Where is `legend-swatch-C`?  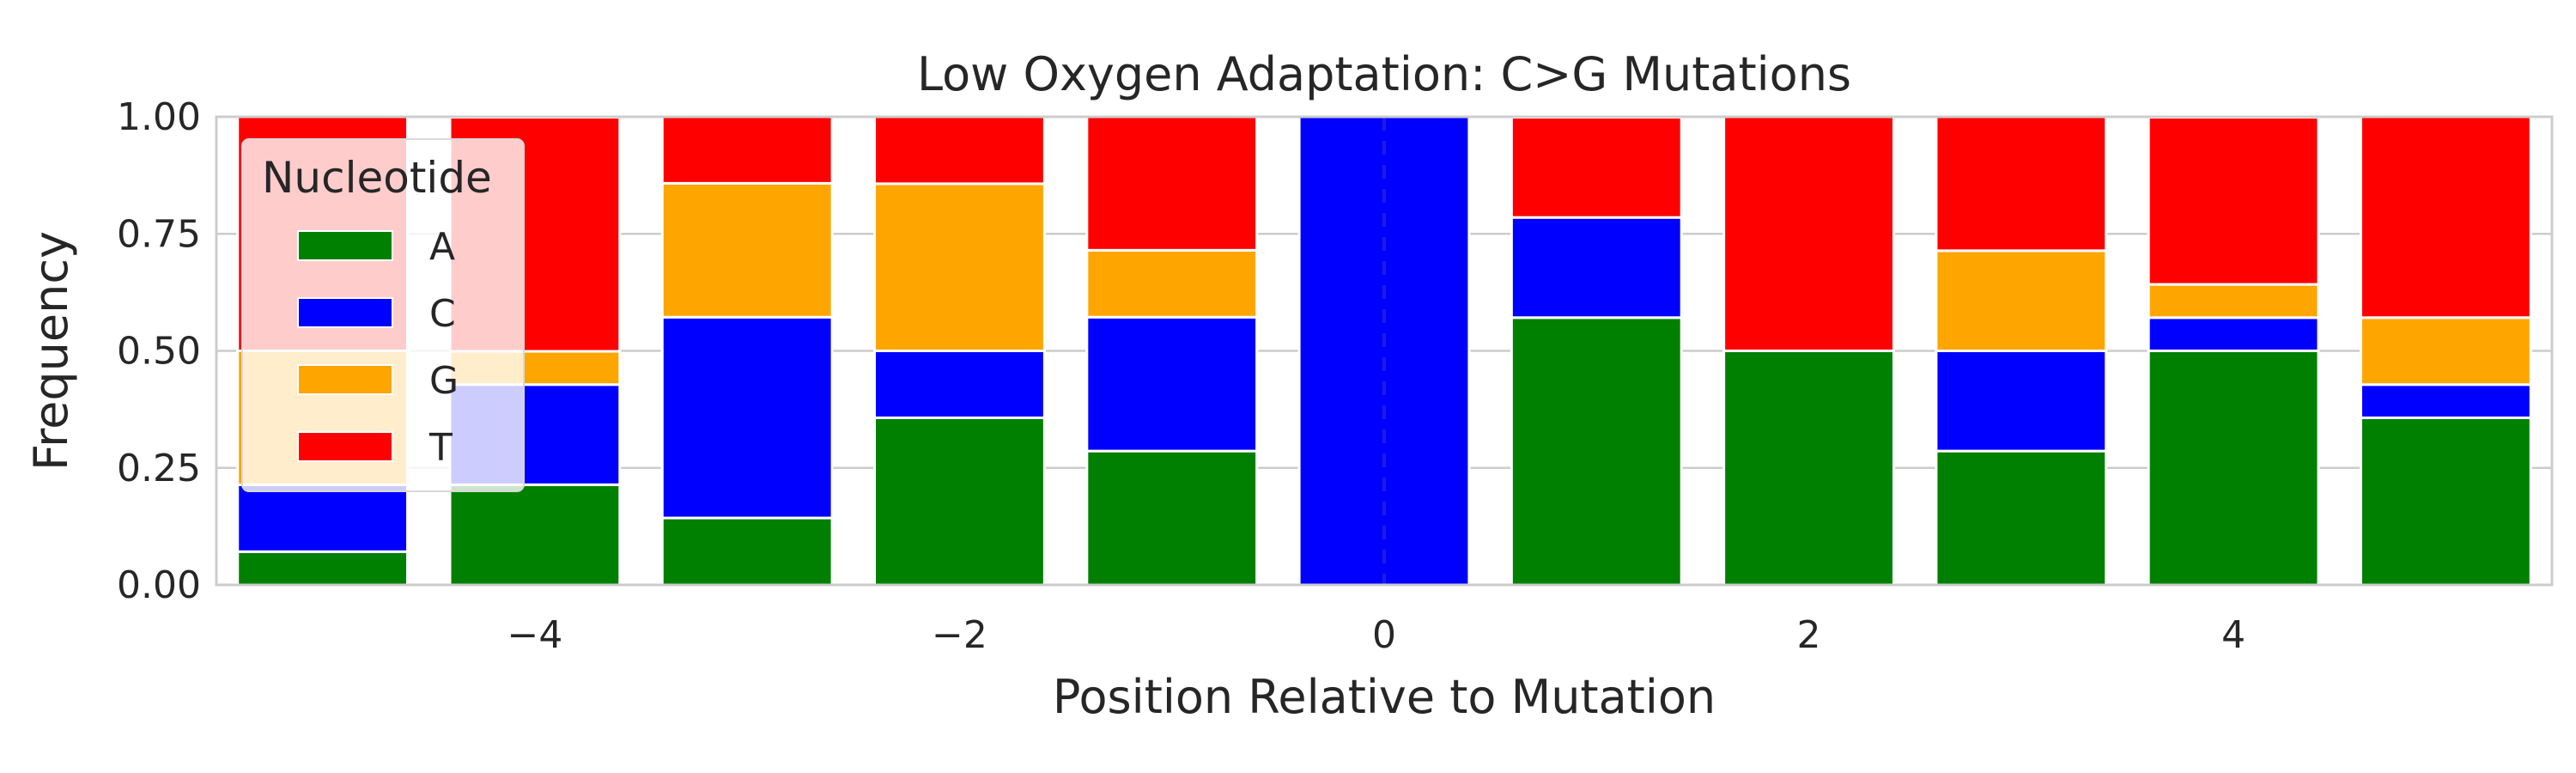
legend-swatch-C is located at coordinates (345, 312).